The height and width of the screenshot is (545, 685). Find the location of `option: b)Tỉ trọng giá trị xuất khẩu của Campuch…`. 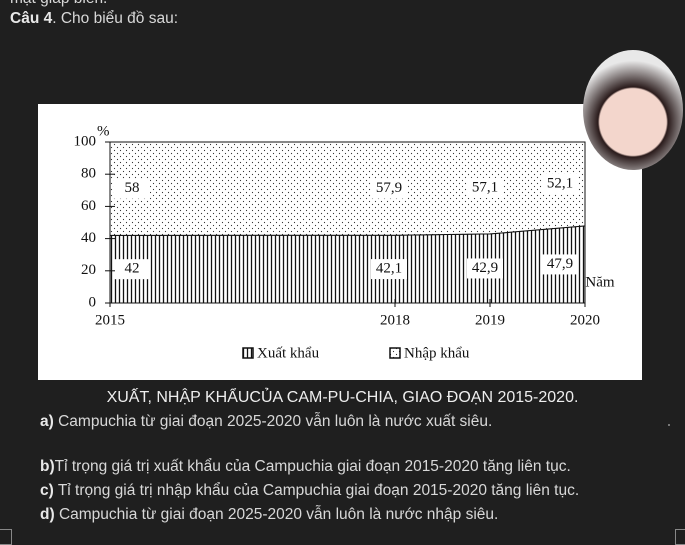

option: b)Tỉ trọng giá trị xuất khẩu của Campuch… is located at coordinates (305, 467).